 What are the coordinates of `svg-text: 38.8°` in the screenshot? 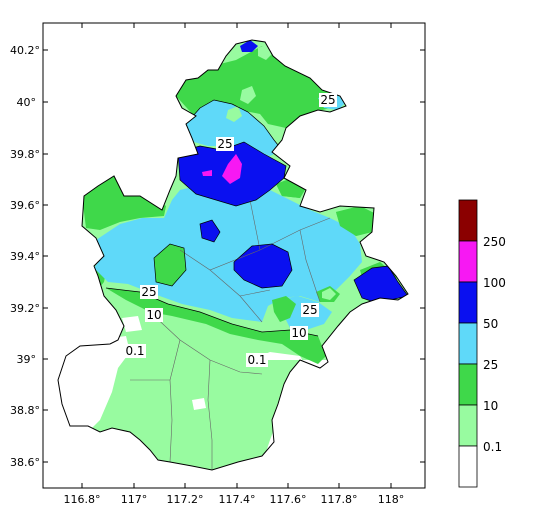 It's located at (25, 410).